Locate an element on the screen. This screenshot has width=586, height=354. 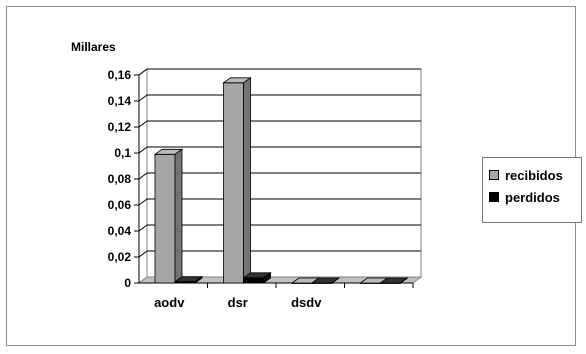
bar-recibidos-aodv is located at coordinates (168, 216).